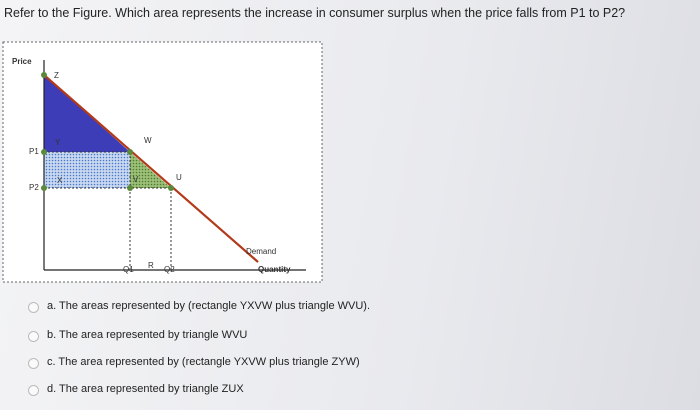 This screenshot has height=410, width=700. Describe the element at coordinates (34, 151) in the screenshot. I see `price-label: P1` at that location.